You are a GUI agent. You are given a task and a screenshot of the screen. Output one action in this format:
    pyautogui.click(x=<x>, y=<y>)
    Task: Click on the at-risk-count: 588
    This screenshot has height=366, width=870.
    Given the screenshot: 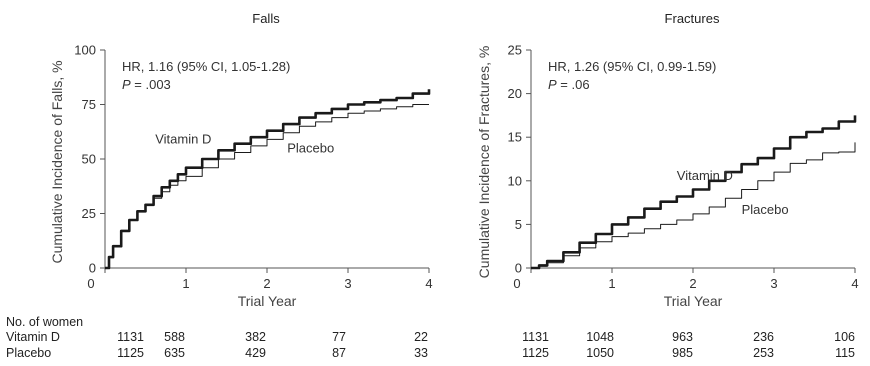 What is the action you would take?
    pyautogui.click(x=174, y=337)
    